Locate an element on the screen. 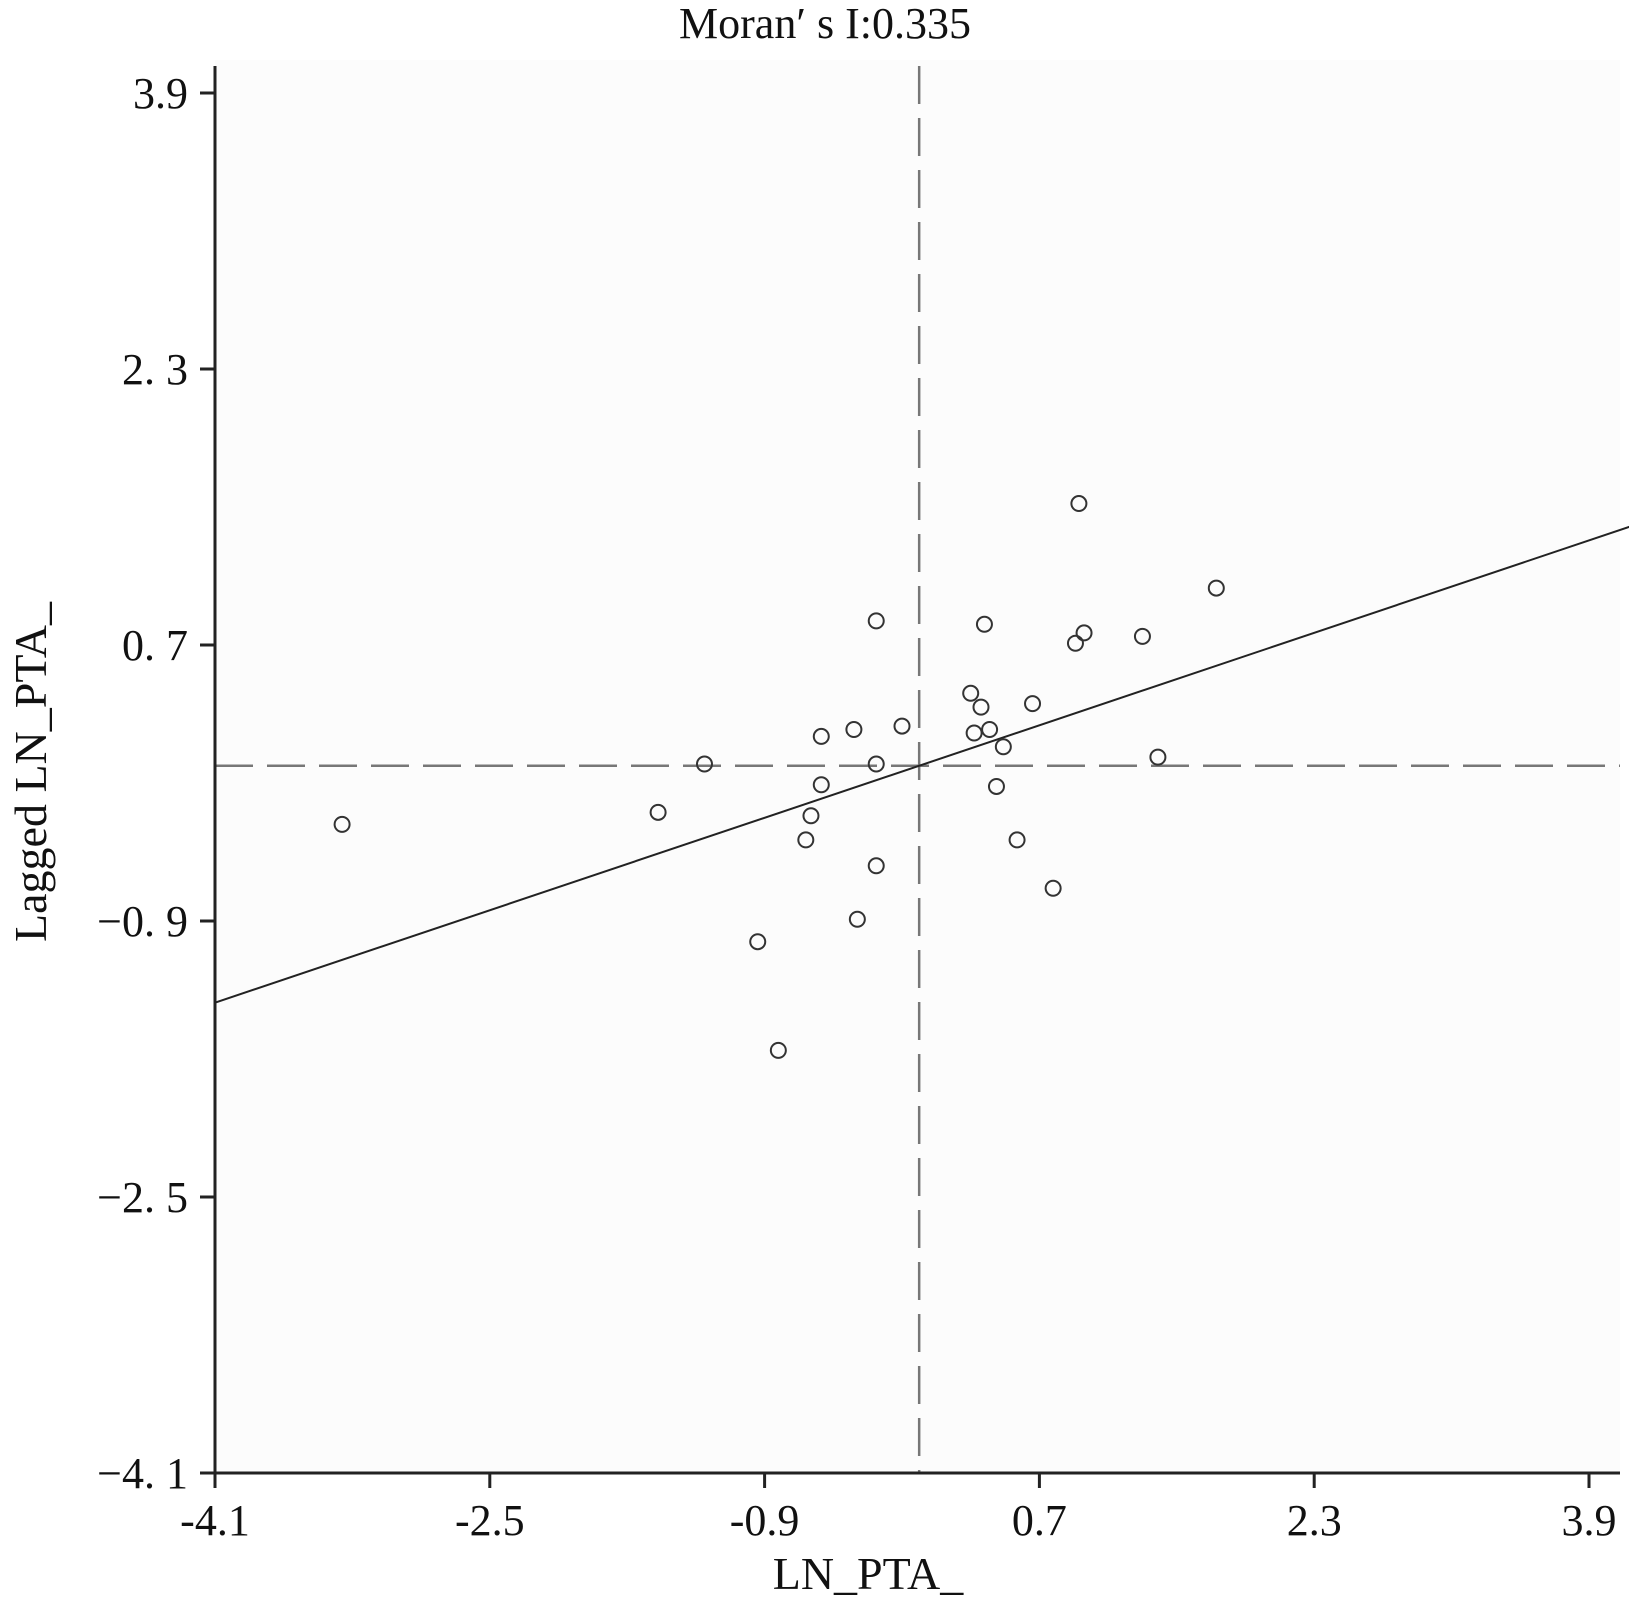  y-tick-label: 2. 3 is located at coordinates (155, 369).